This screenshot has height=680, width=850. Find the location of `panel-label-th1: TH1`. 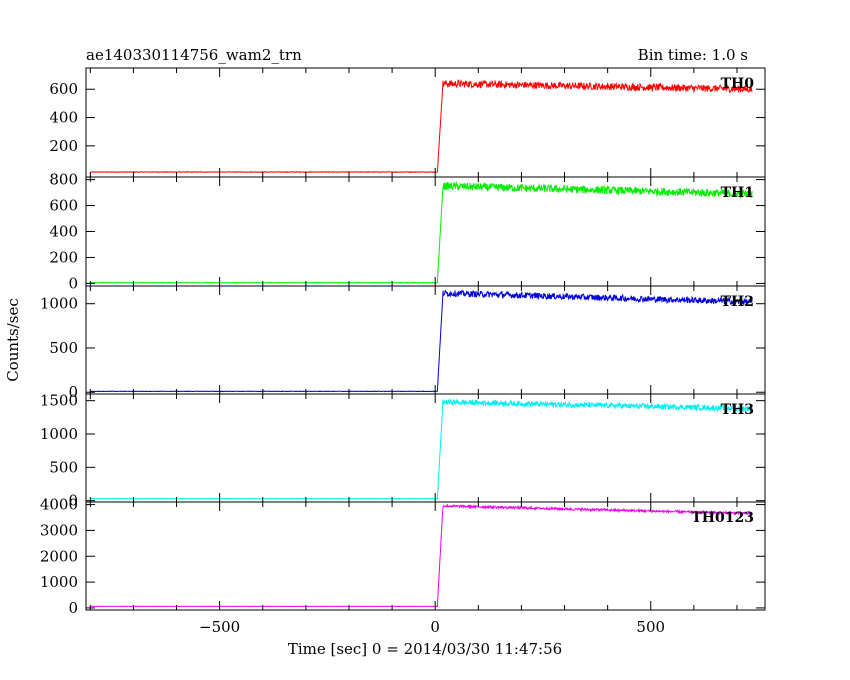

panel-label-th1: TH1 is located at coordinates (737, 193).